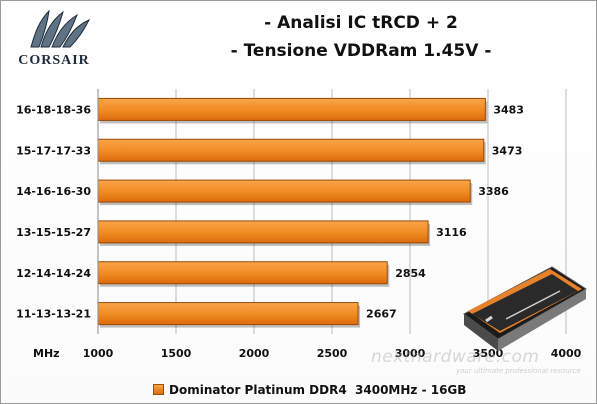 The width and height of the screenshot is (597, 404). I want to click on category-label: 12-14-14-24, so click(53, 273).